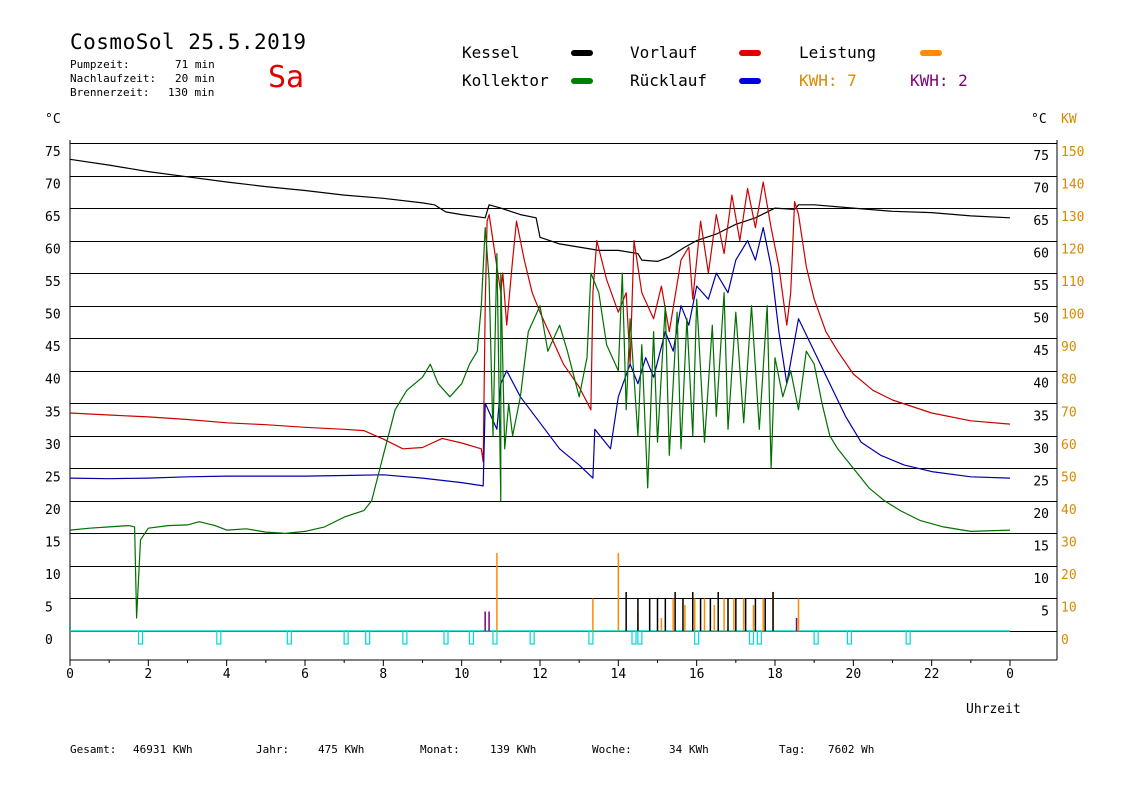  Describe the element at coordinates (1041, 221) in the screenshot. I see `y-tick-right-c: 65` at that location.